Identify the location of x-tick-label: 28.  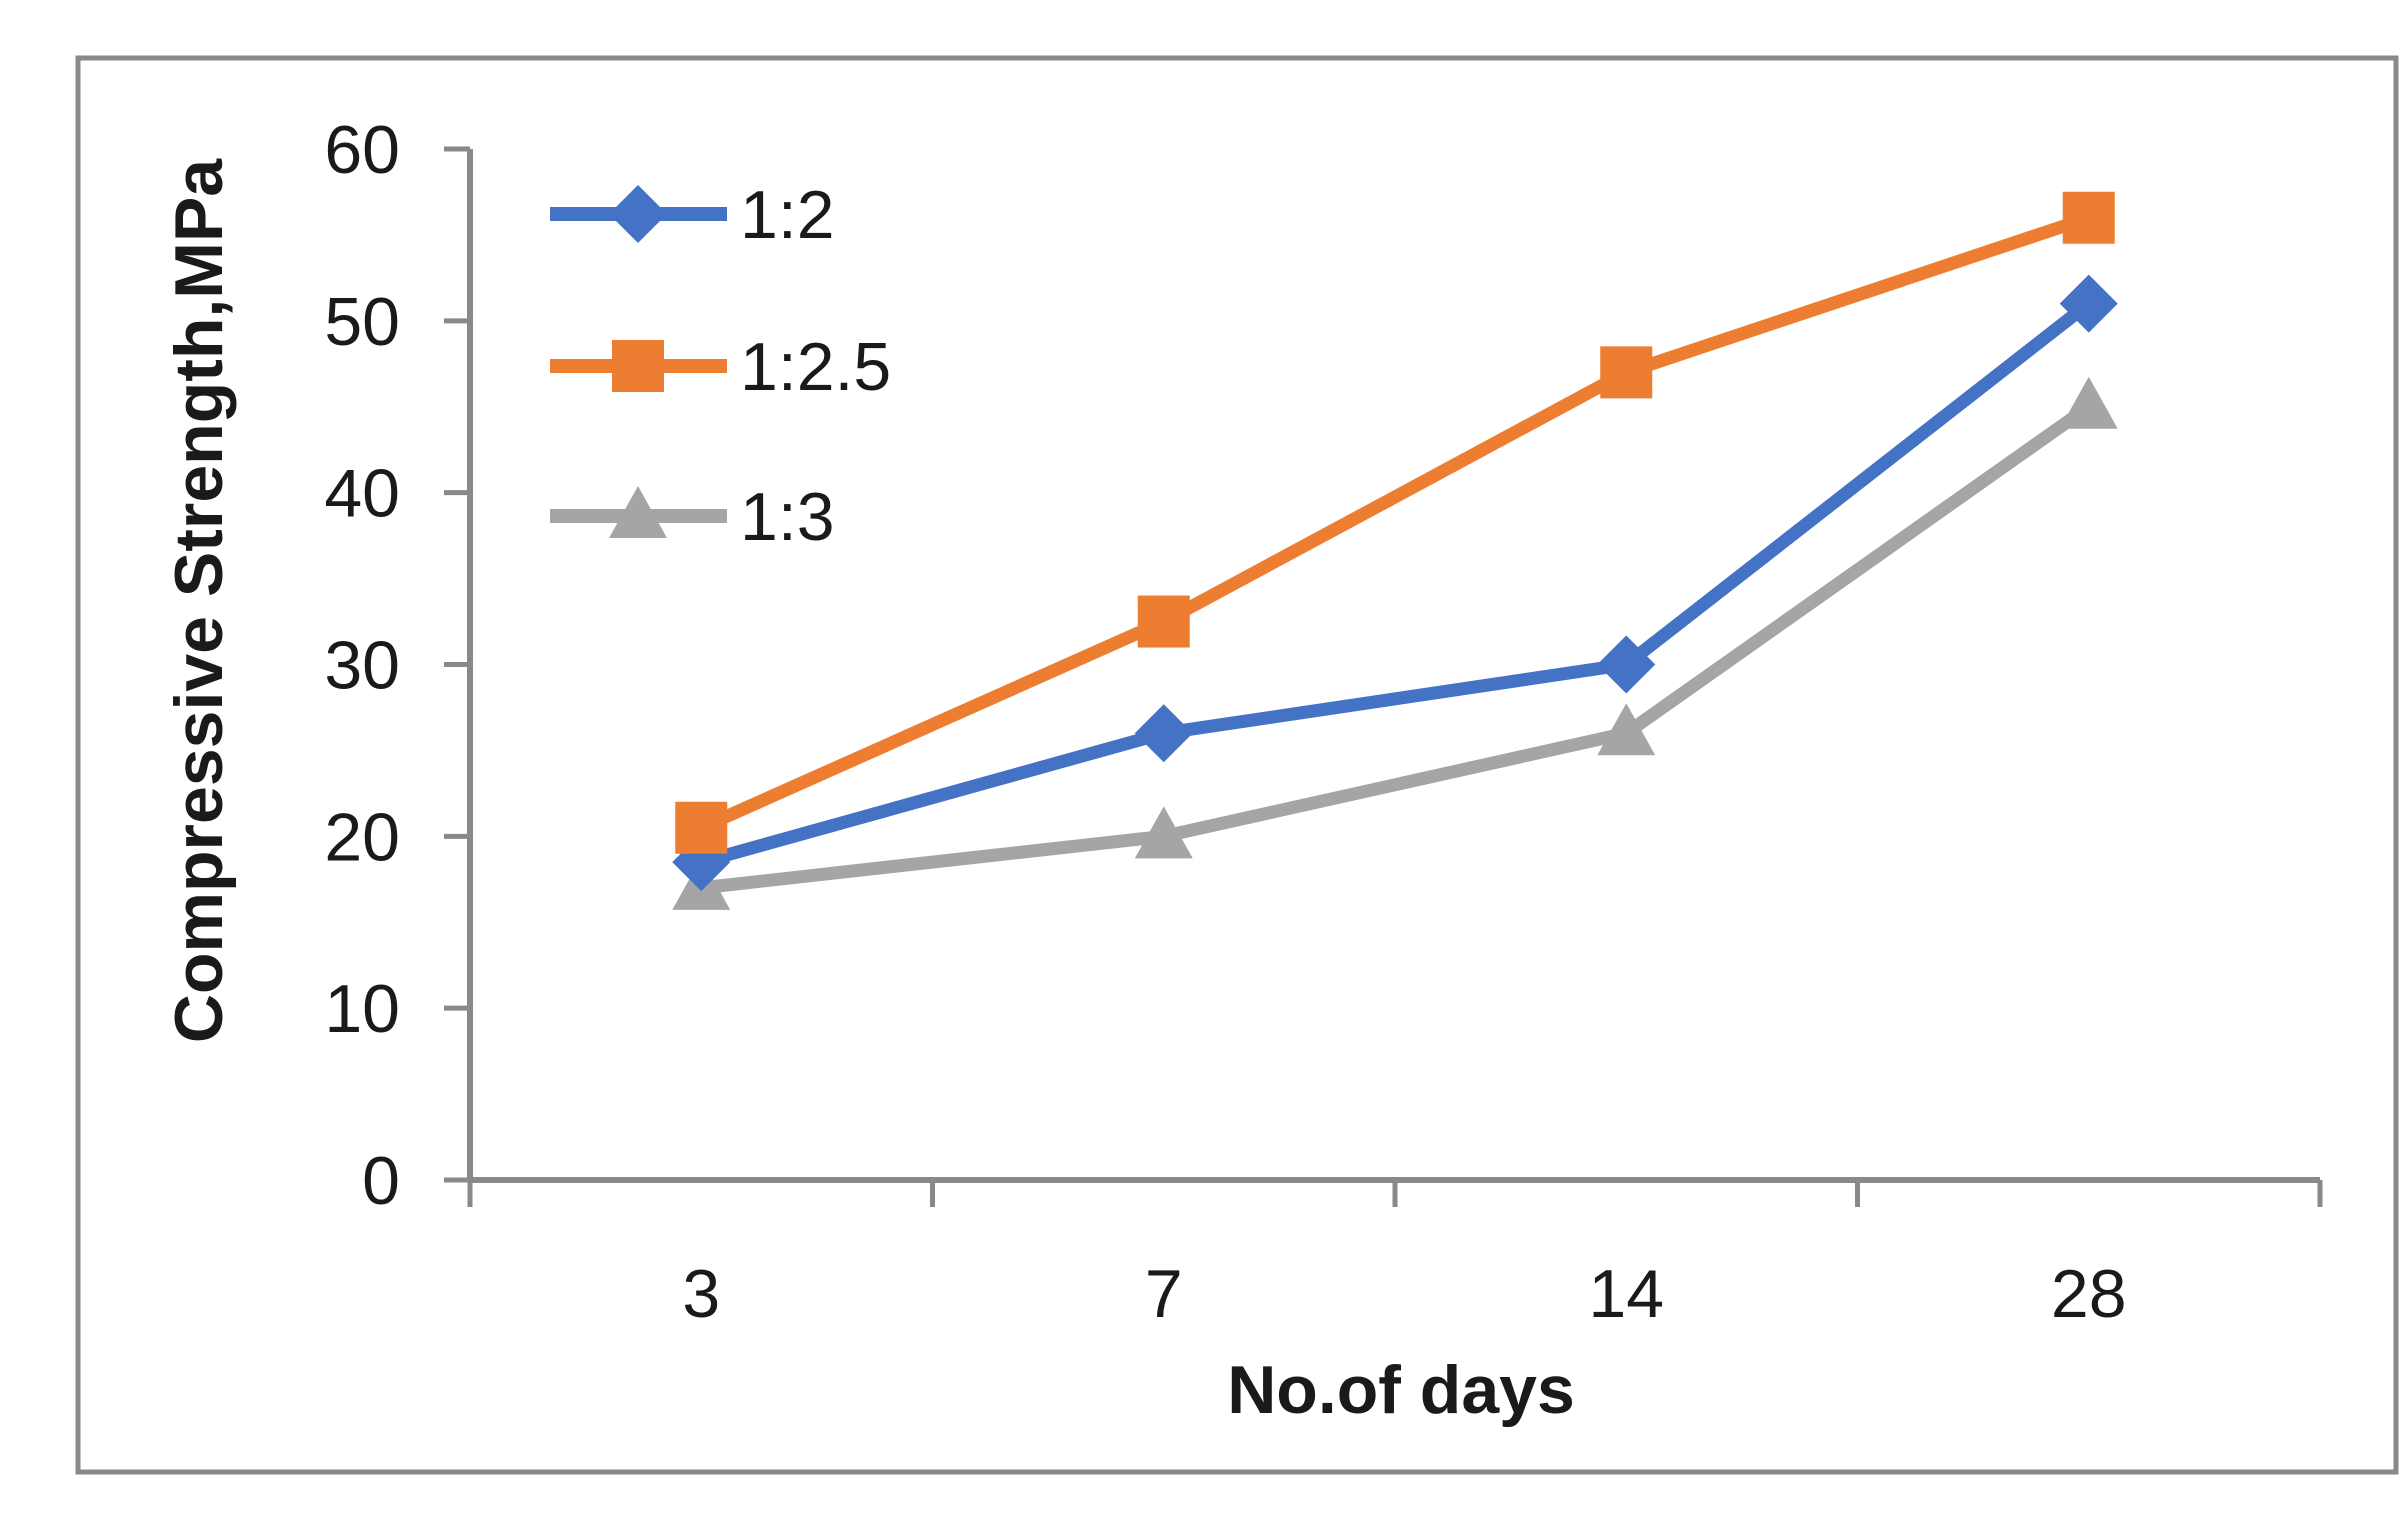
(2089, 1294).